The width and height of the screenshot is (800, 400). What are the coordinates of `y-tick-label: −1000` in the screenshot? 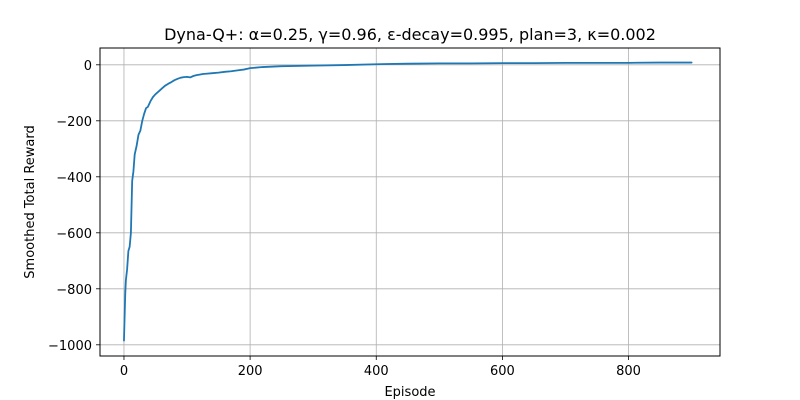 It's located at (70, 346).